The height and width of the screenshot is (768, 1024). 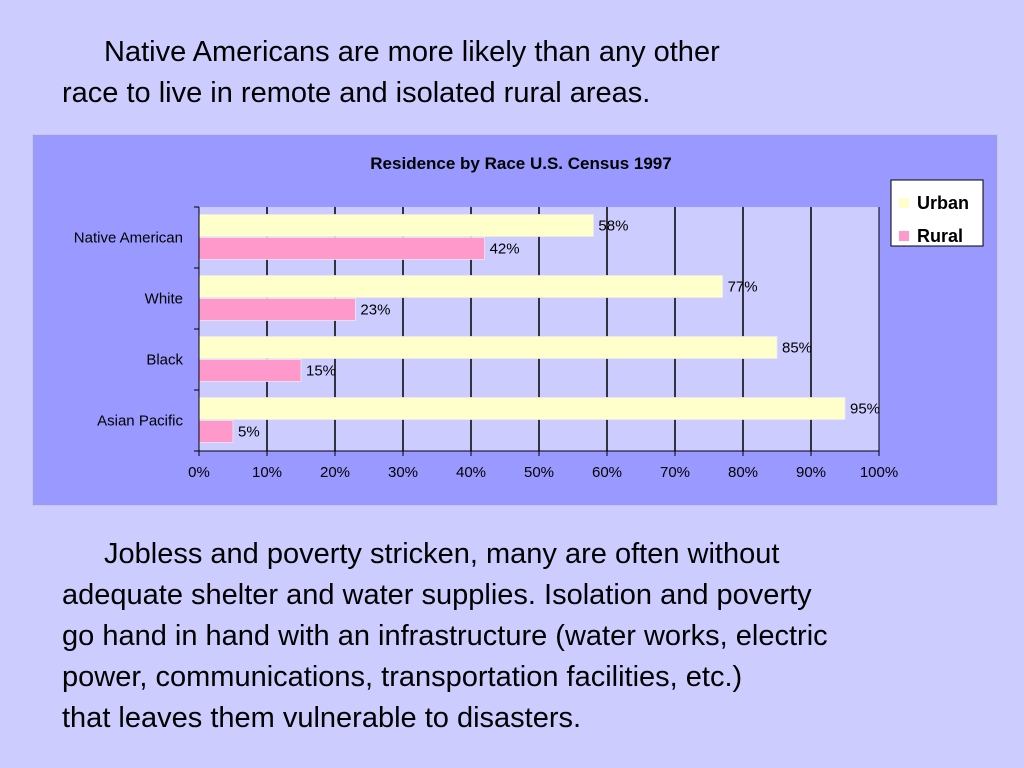 What do you see at coordinates (865, 409) in the screenshot?
I see `data-label: 95%` at bounding box center [865, 409].